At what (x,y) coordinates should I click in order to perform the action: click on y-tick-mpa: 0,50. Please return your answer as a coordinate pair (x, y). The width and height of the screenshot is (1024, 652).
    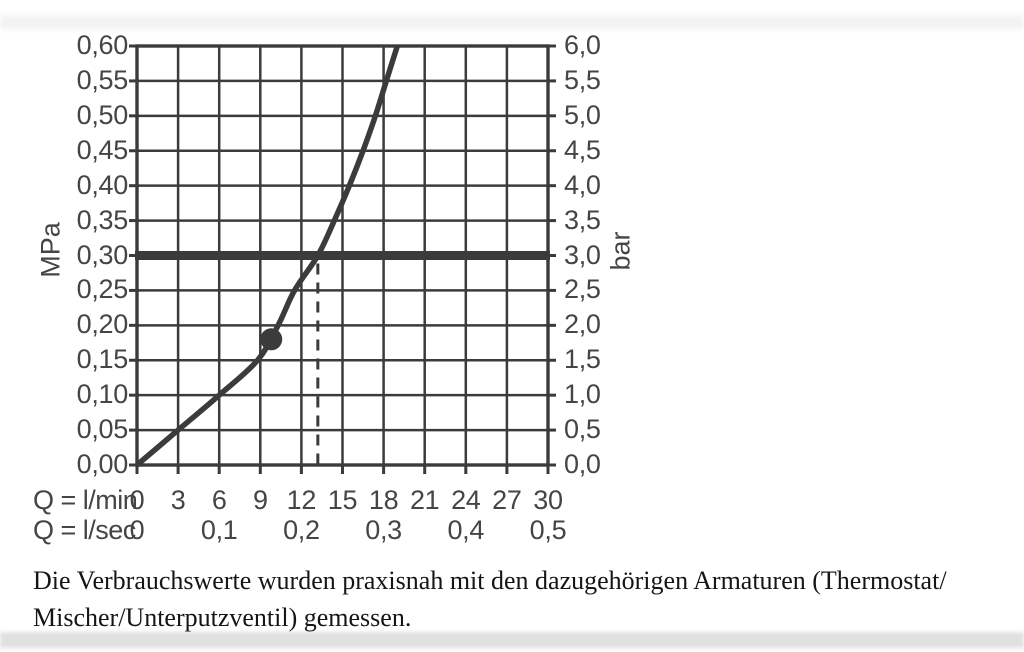
    Looking at the image, I should click on (102, 114).